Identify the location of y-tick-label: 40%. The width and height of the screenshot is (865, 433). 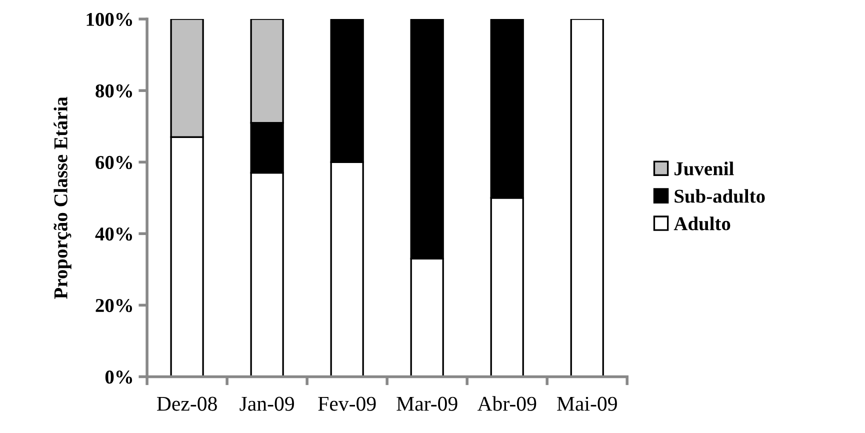
(113, 234).